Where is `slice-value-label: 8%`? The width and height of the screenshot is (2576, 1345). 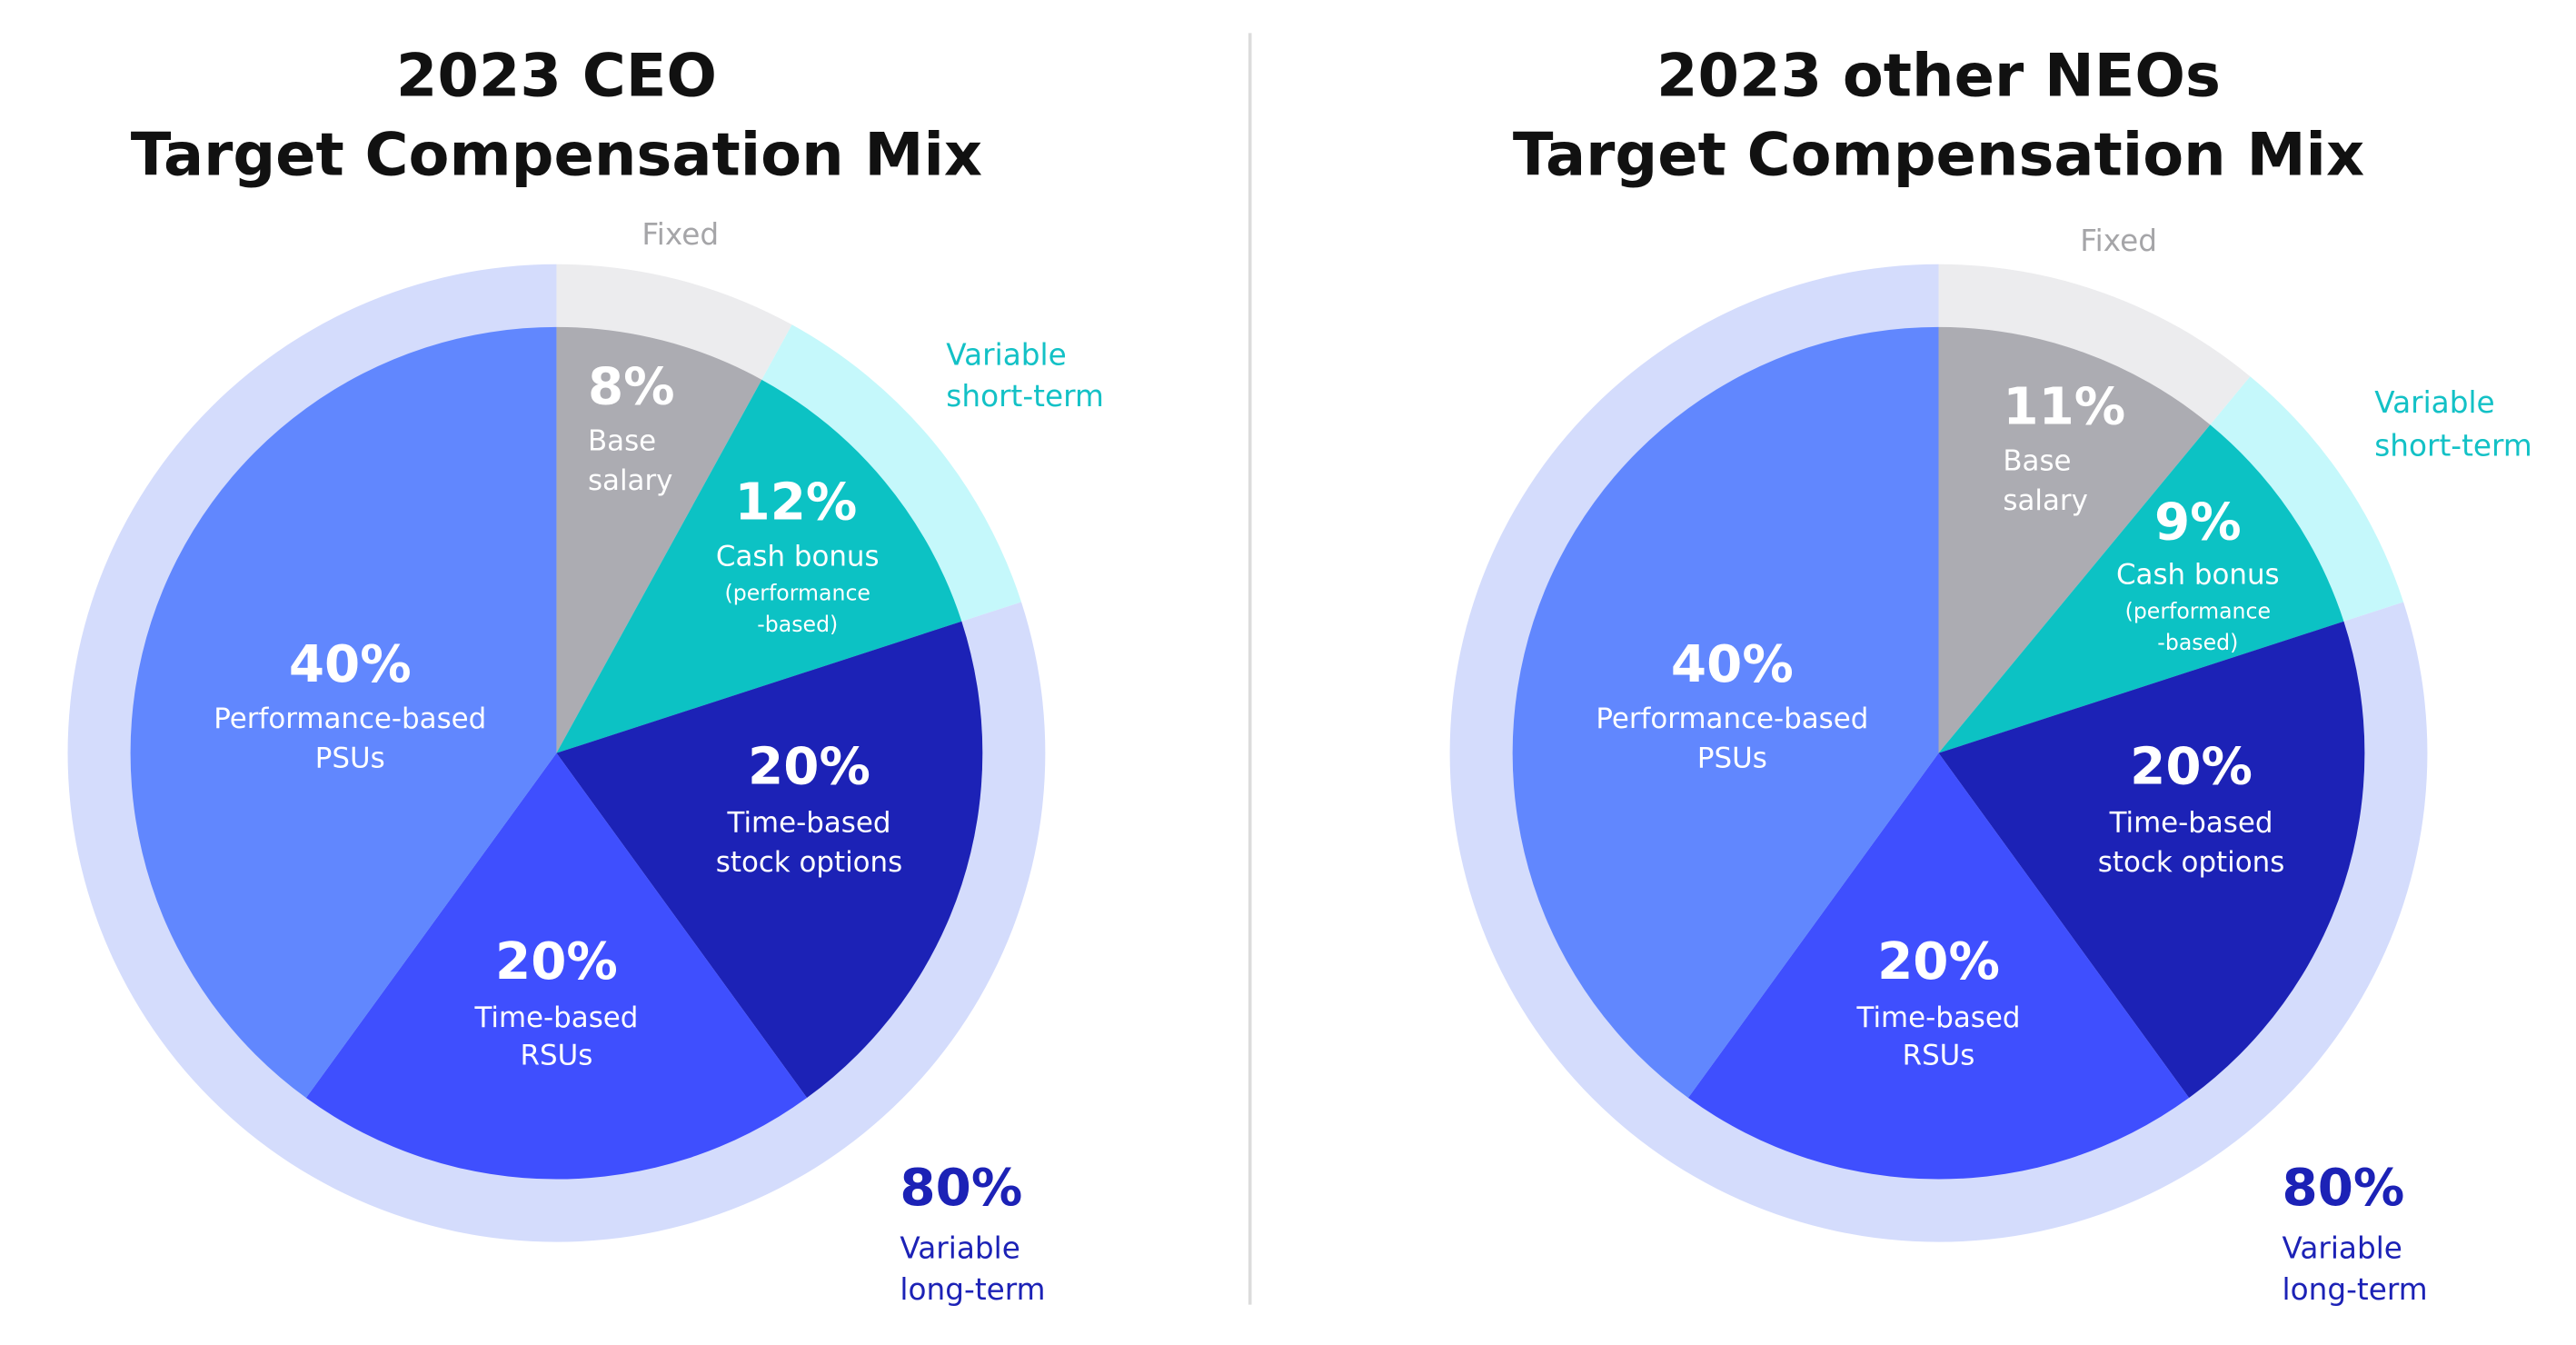 slice-value-label: 8% is located at coordinates (631, 387).